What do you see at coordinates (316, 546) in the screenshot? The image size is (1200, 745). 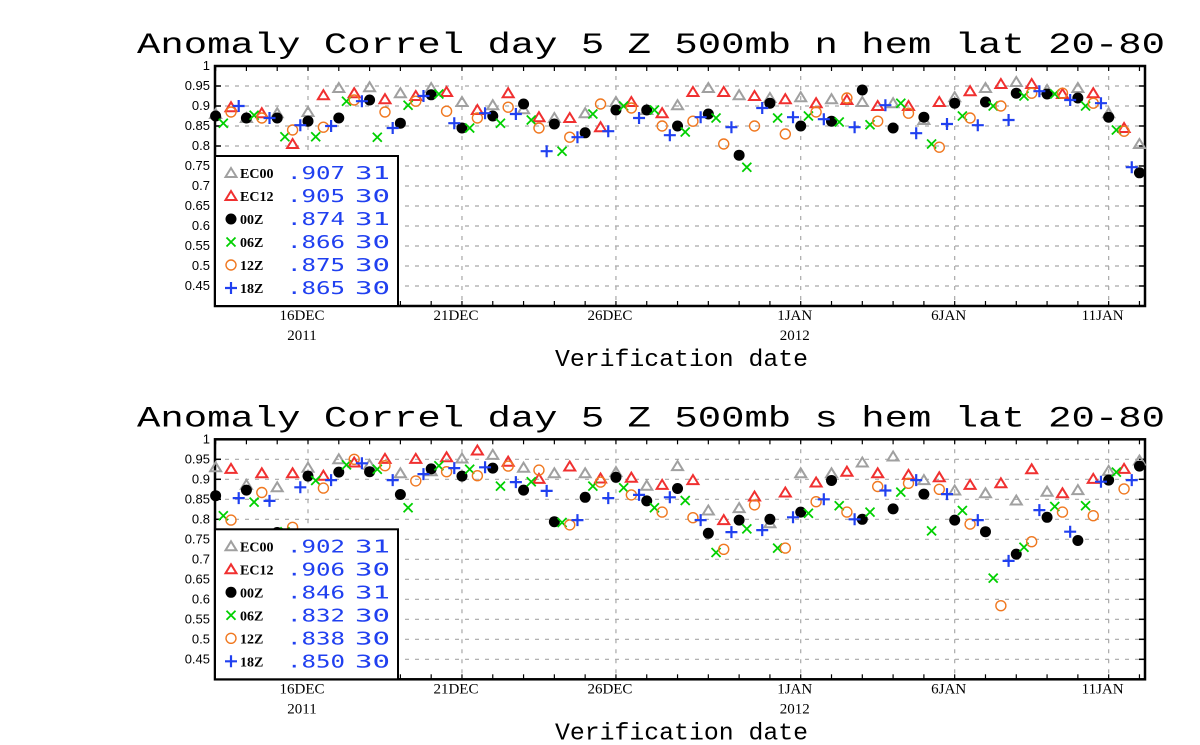 I see `legend-mean-value: .902` at bounding box center [316, 546].